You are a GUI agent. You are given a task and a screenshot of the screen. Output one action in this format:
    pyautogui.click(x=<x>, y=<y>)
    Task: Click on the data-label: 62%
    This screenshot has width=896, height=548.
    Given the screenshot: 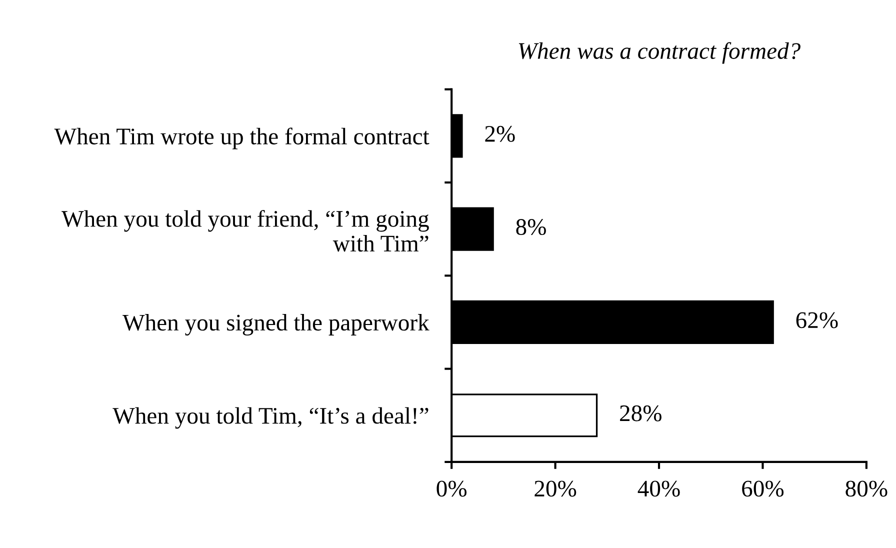 What is the action you would take?
    pyautogui.click(x=817, y=320)
    